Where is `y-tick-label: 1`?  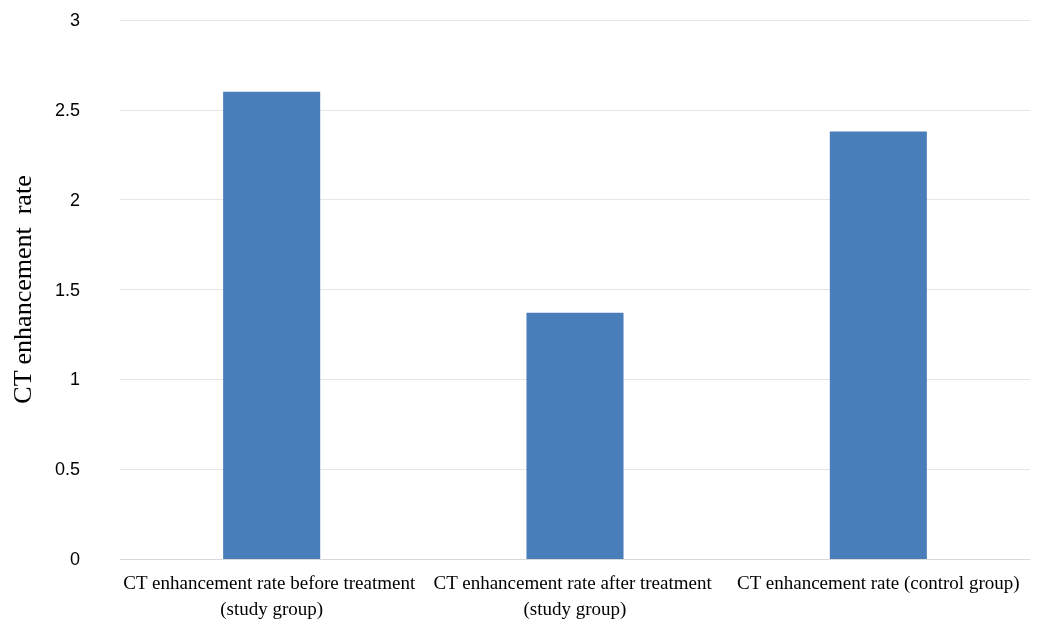
y-tick-label: 1 is located at coordinates (74, 379).